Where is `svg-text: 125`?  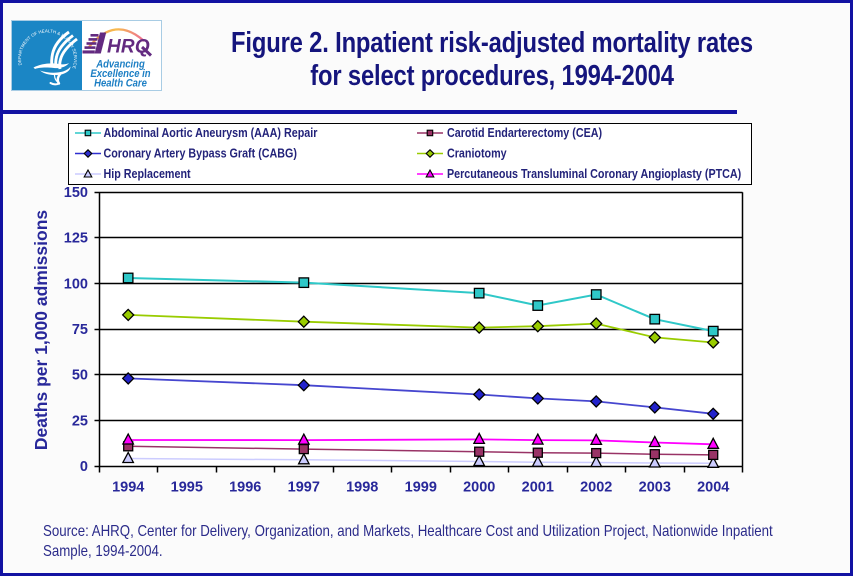 svg-text: 125 is located at coordinates (76, 239).